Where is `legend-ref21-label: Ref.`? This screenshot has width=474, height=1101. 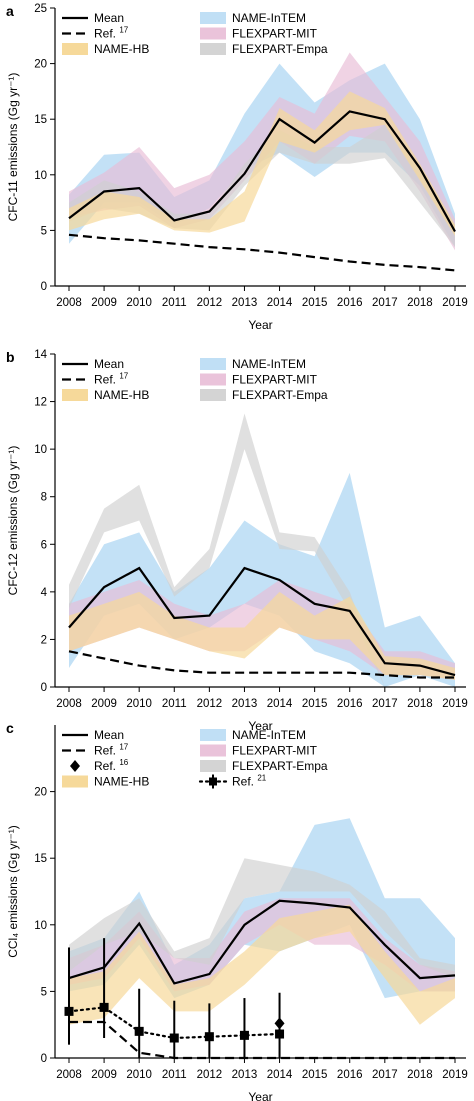 legend-ref21-label: Ref. is located at coordinates (244, 782).